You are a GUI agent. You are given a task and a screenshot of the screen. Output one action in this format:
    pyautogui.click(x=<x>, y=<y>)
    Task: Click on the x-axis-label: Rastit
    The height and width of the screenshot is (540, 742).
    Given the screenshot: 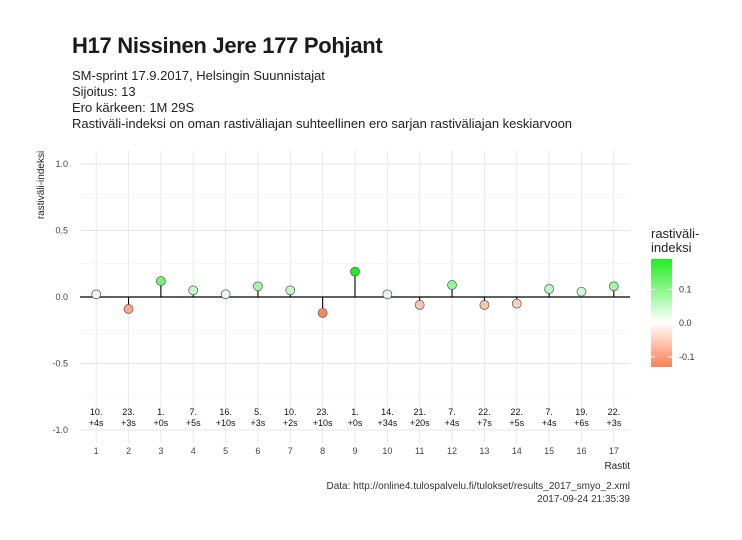 What is the action you would take?
    pyautogui.click(x=617, y=466)
    